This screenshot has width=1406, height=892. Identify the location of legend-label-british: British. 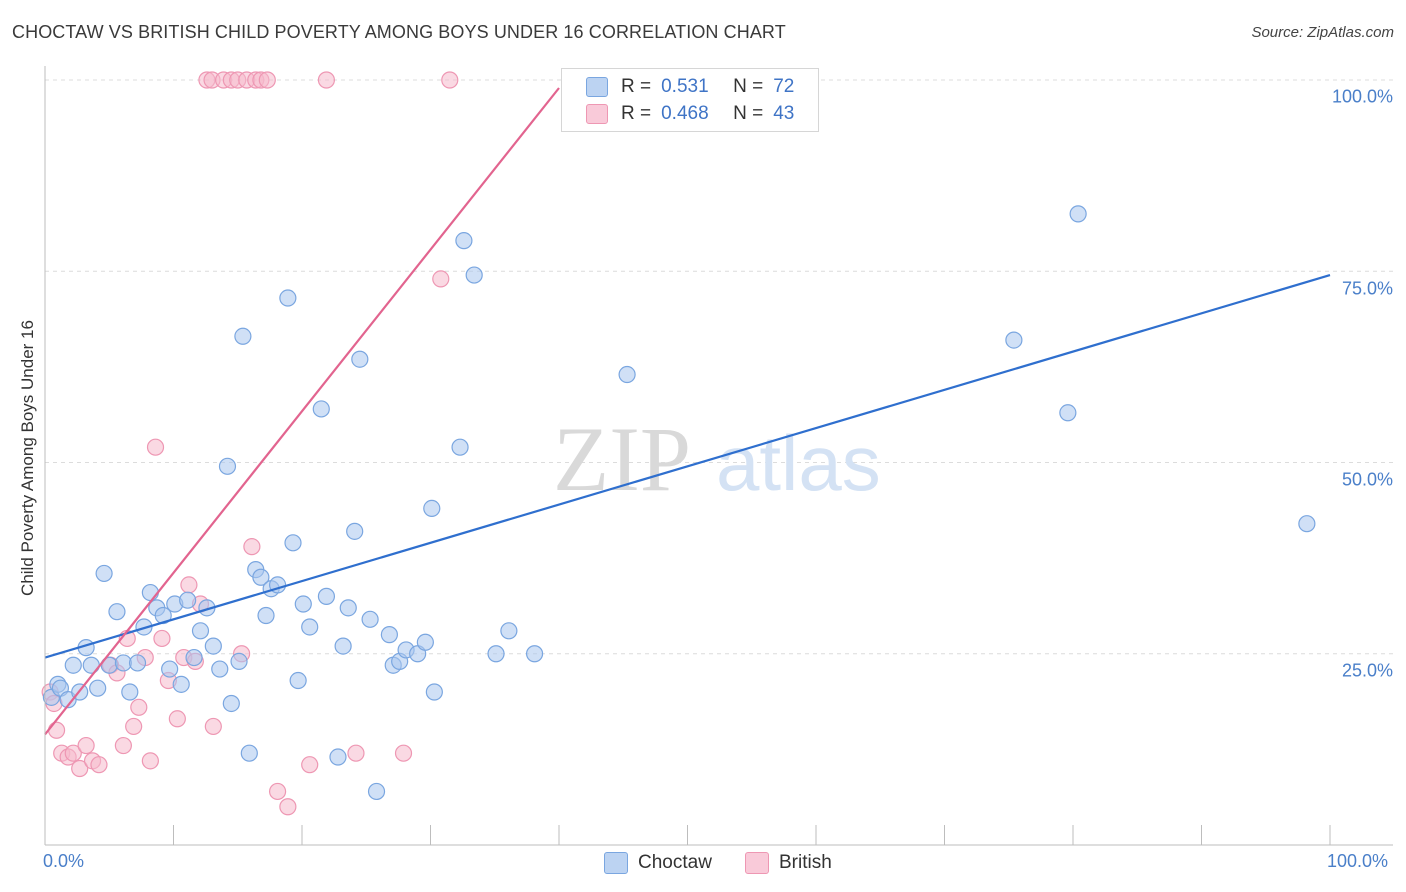
(805, 862).